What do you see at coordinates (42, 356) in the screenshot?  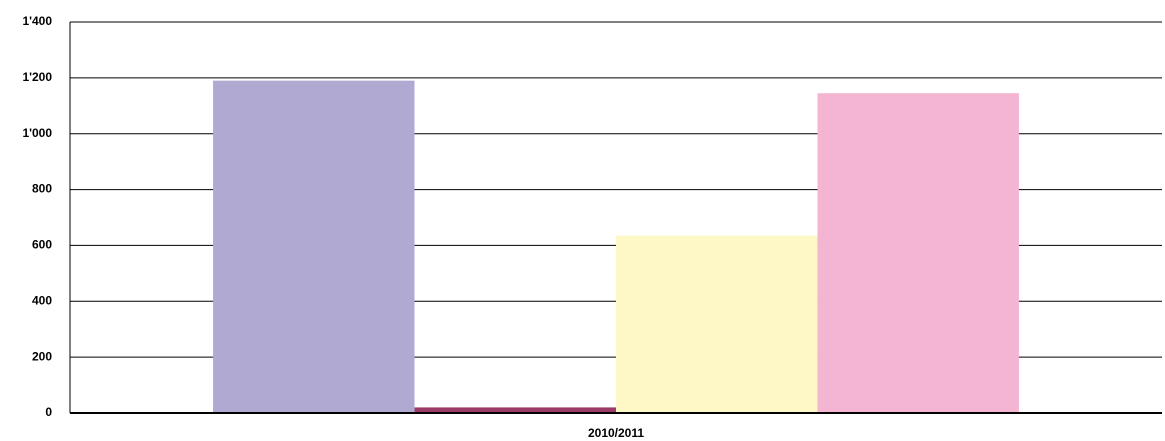 I see `y-tick-label: 200` at bounding box center [42, 356].